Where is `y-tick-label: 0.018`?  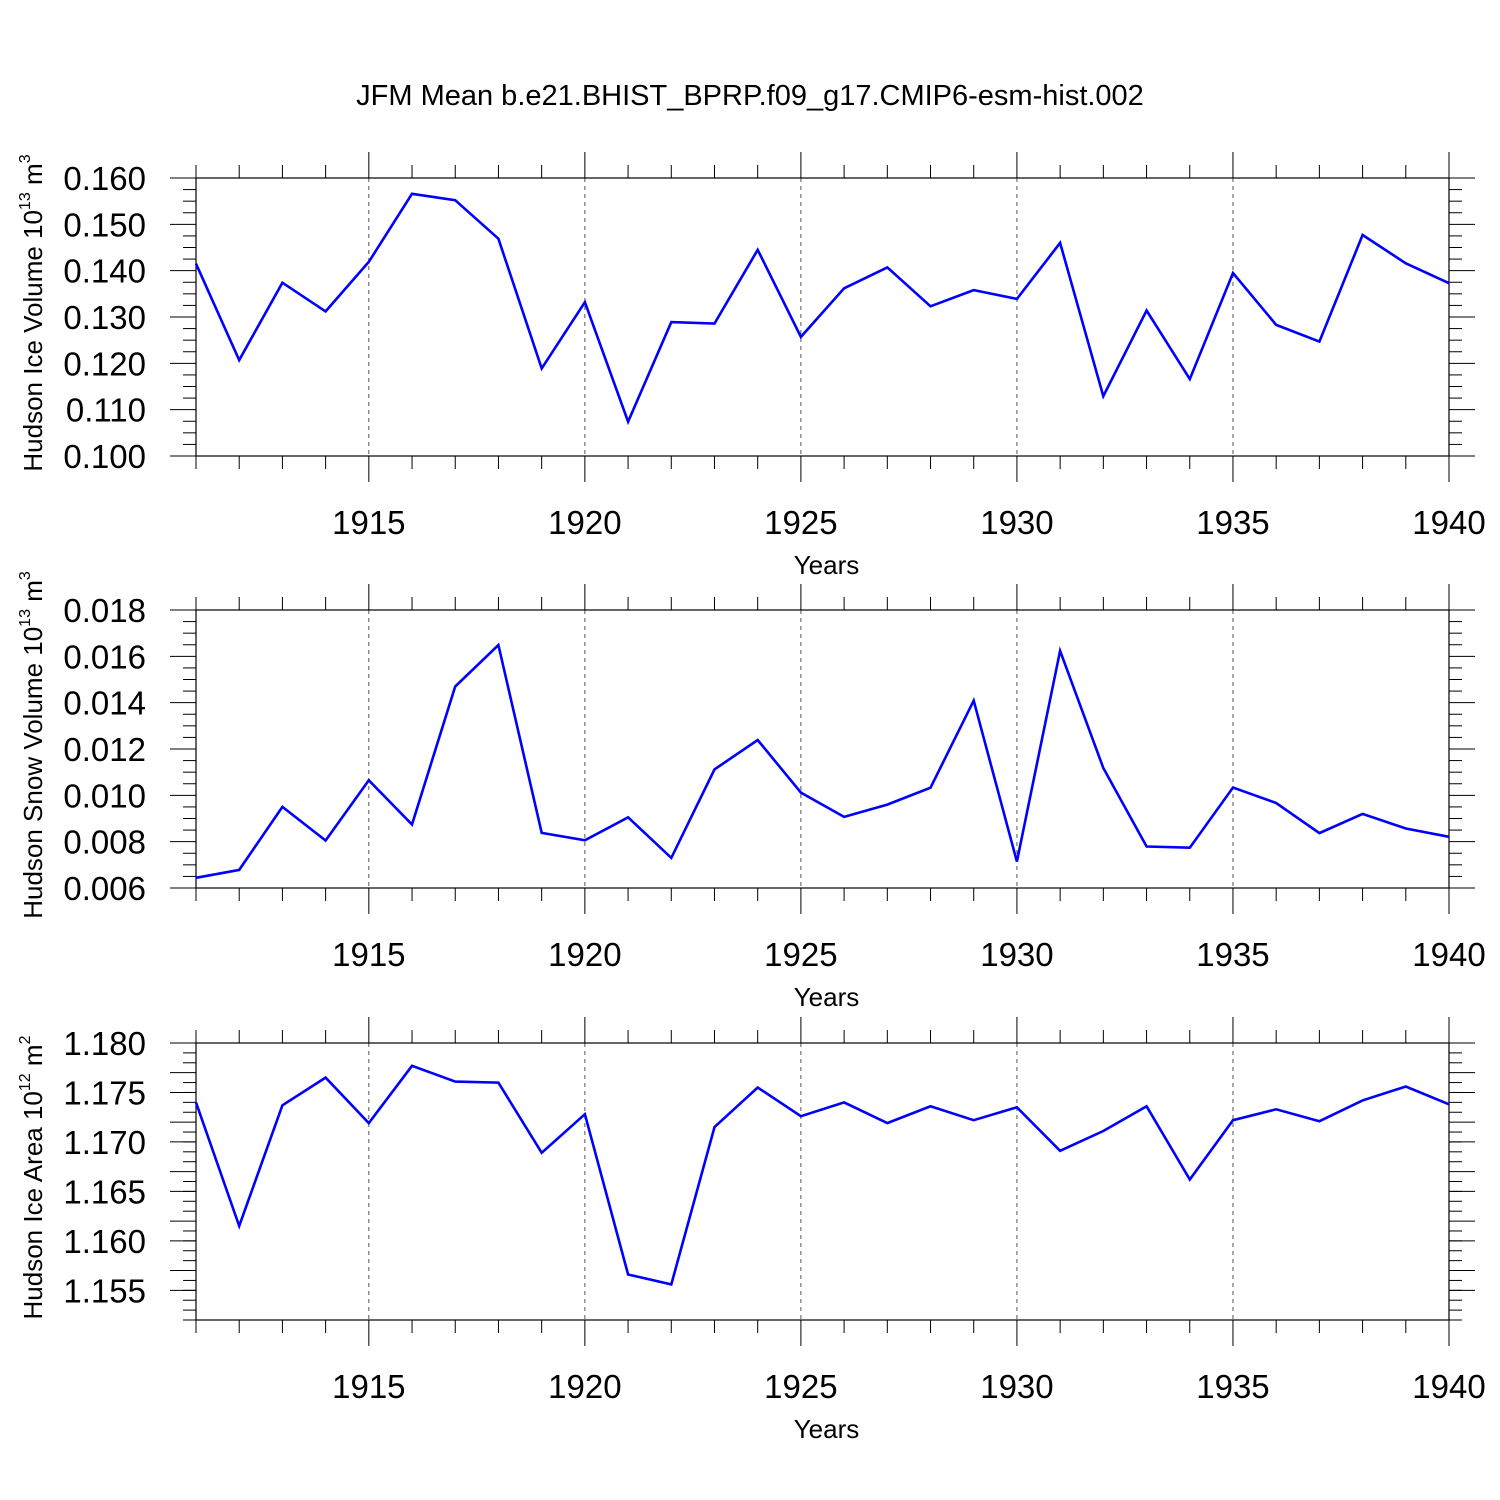
y-tick-label: 0.018 is located at coordinates (104, 610).